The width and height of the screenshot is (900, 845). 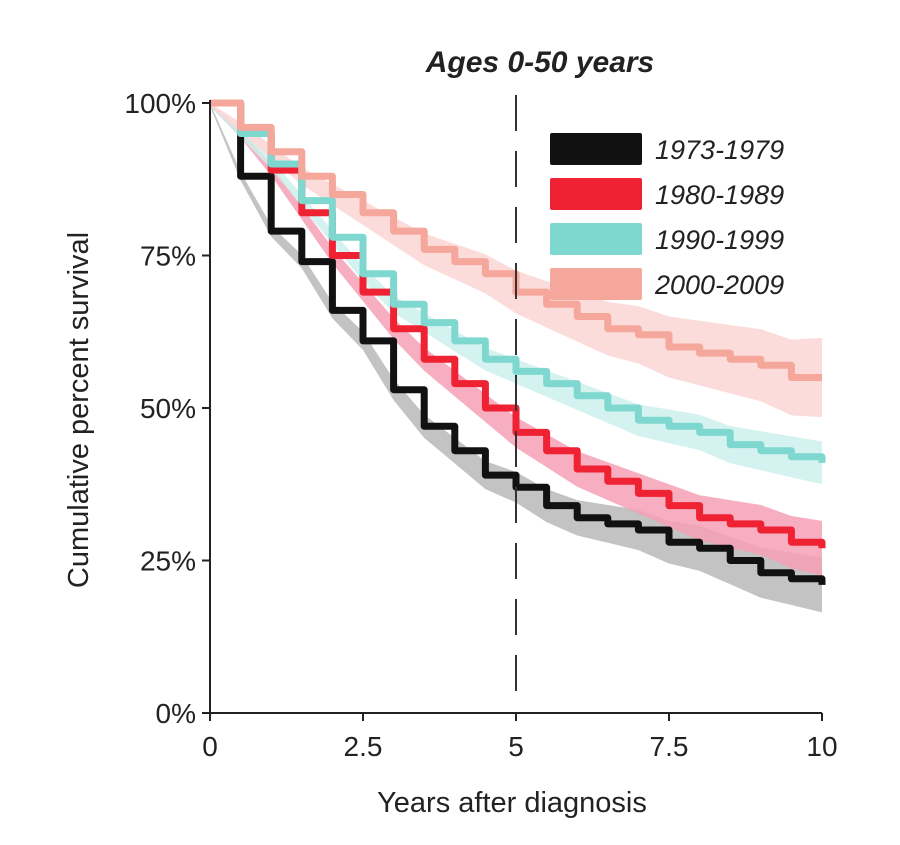 What do you see at coordinates (363, 746) in the screenshot?
I see `x-tick-label: 2.5` at bounding box center [363, 746].